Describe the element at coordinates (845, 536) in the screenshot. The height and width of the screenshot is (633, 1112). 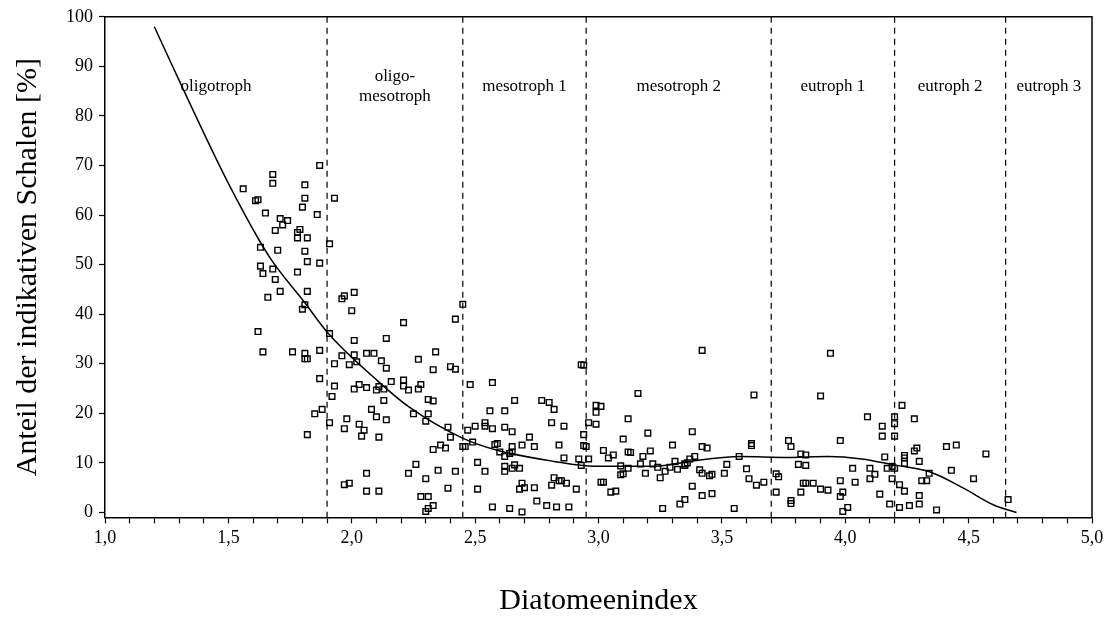
I see `x-tick-label: 4,0` at that location.